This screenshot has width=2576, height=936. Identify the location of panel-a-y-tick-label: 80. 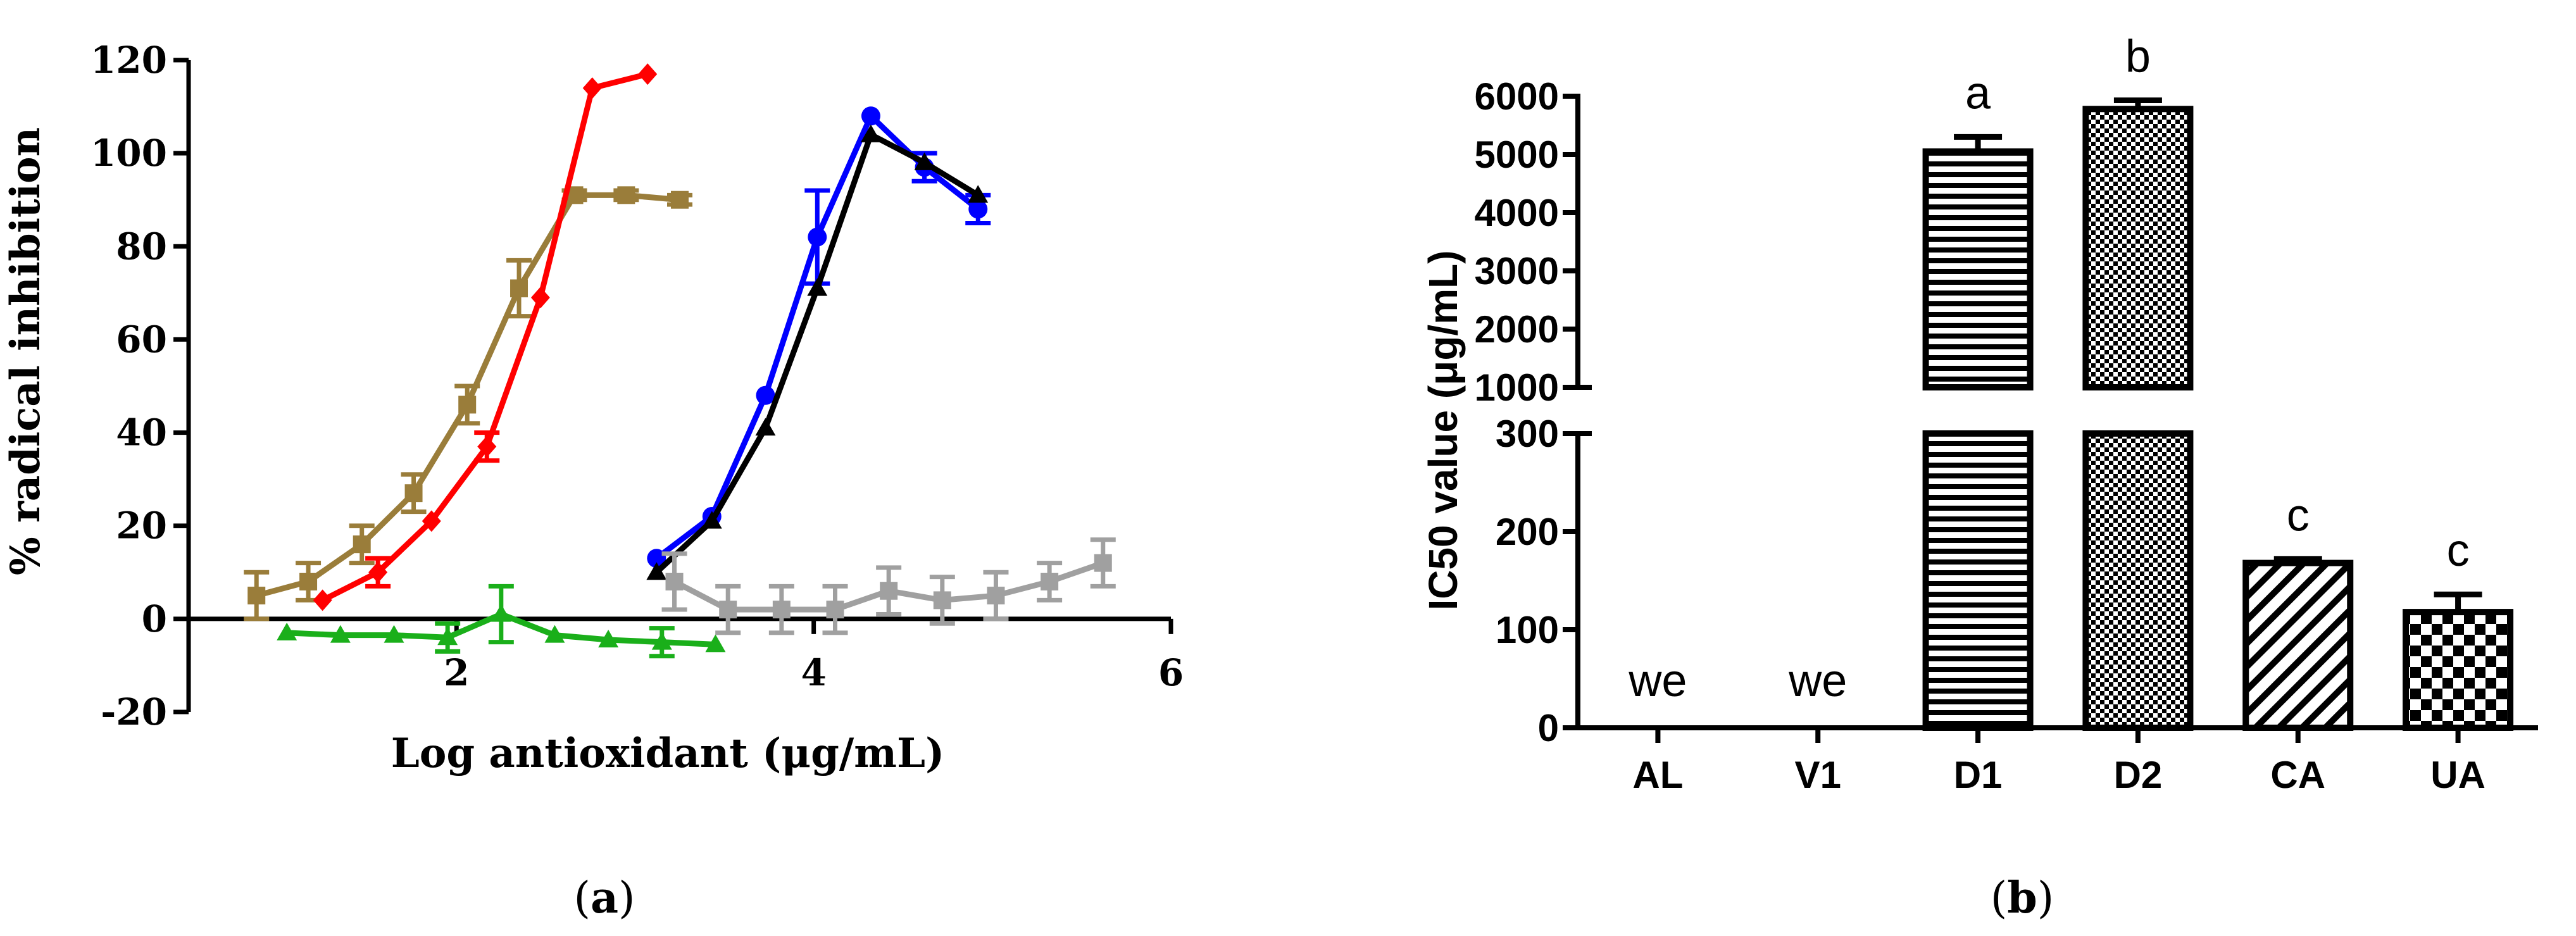
(141, 246).